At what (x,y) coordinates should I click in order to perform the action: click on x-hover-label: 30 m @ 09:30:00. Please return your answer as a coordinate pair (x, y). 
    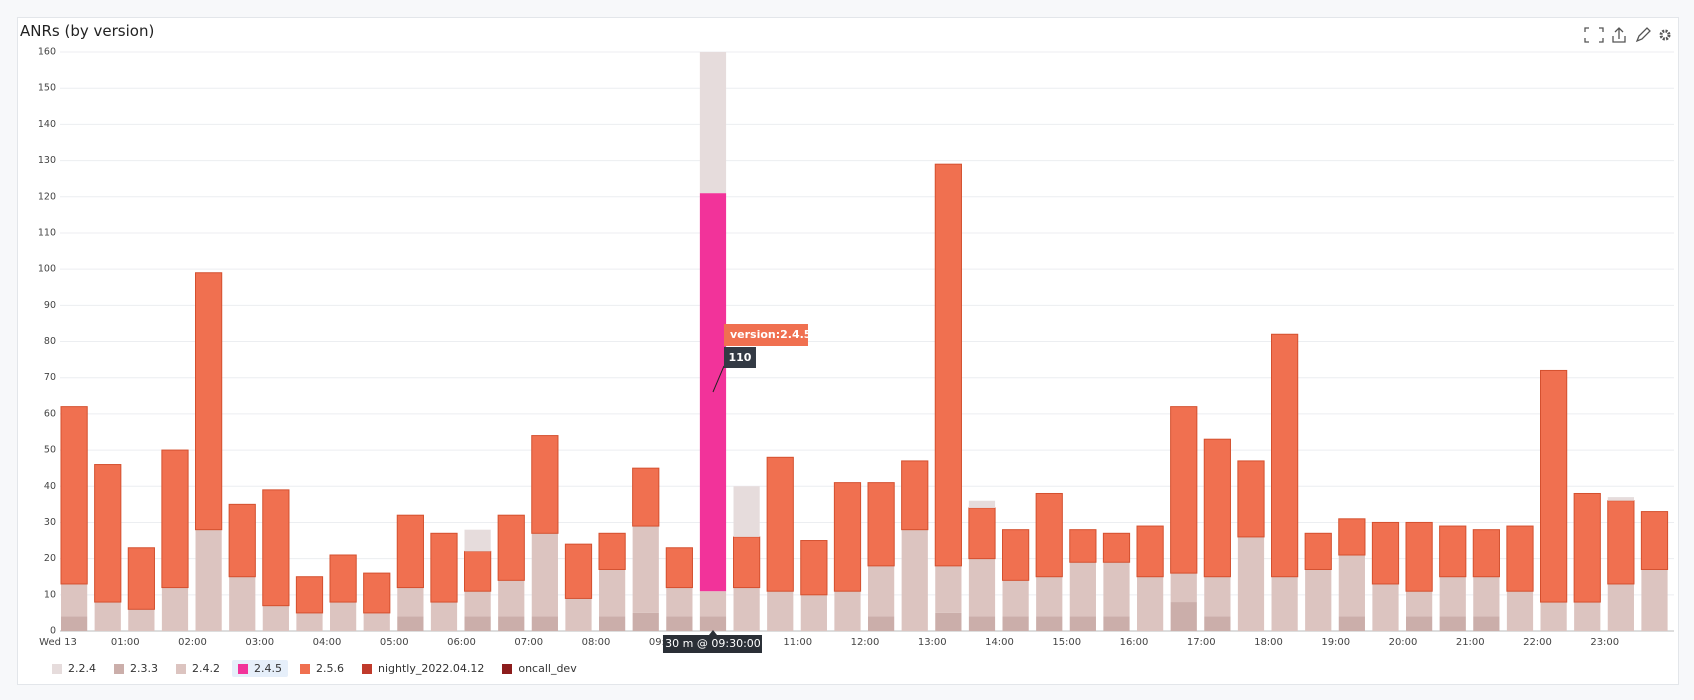
    Looking at the image, I should click on (713, 643).